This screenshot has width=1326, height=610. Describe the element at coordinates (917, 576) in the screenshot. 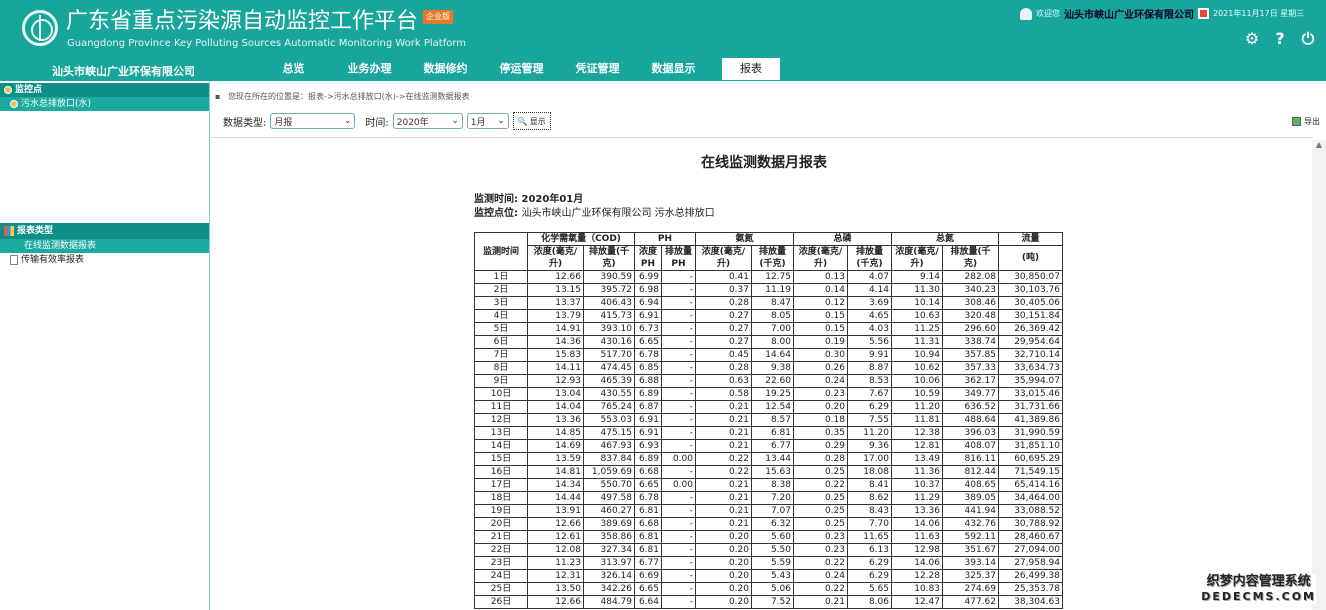

I see `cell-value: 12.28` at that location.